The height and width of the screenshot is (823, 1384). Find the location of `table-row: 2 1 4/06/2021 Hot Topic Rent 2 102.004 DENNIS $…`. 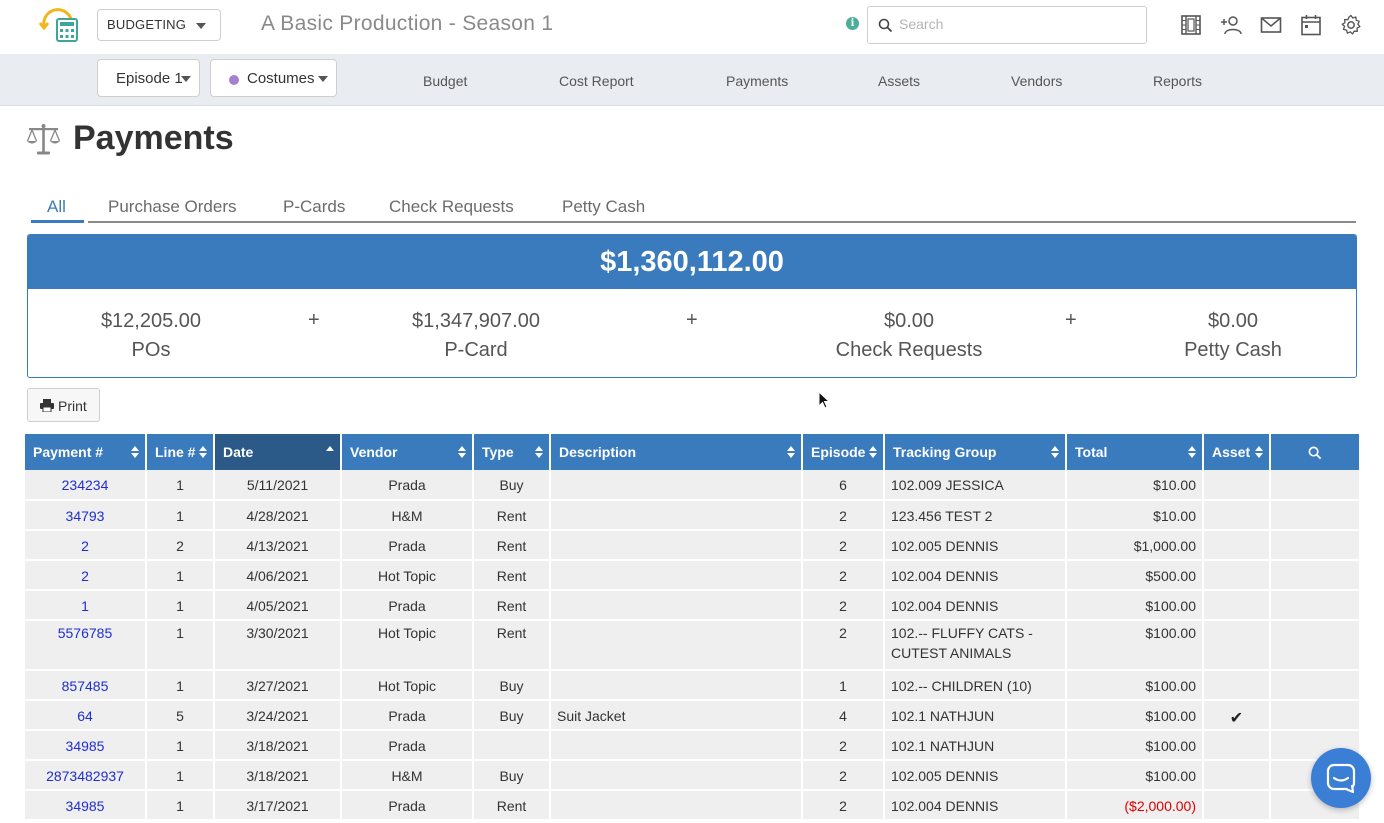

table-row: 2 1 4/06/2021 Hot Topic Rent 2 102.004 DENNIS $… is located at coordinates (692, 575).